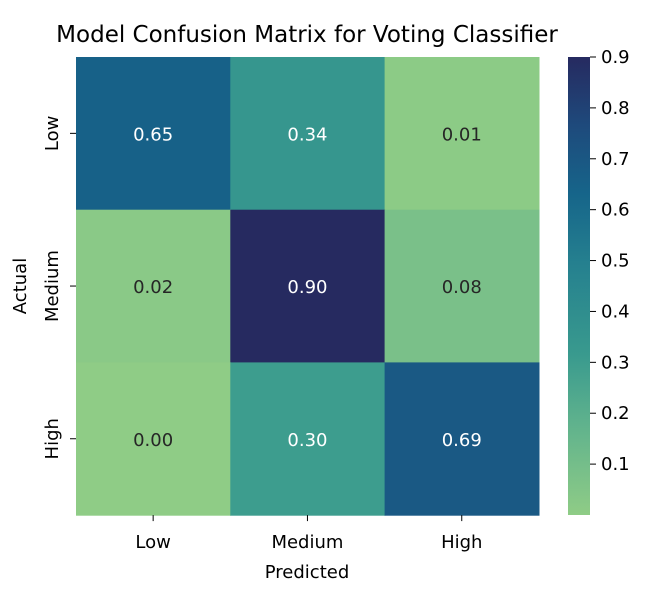 The width and height of the screenshot is (655, 596). I want to click on cell-value-label: 0.08, so click(462, 287).